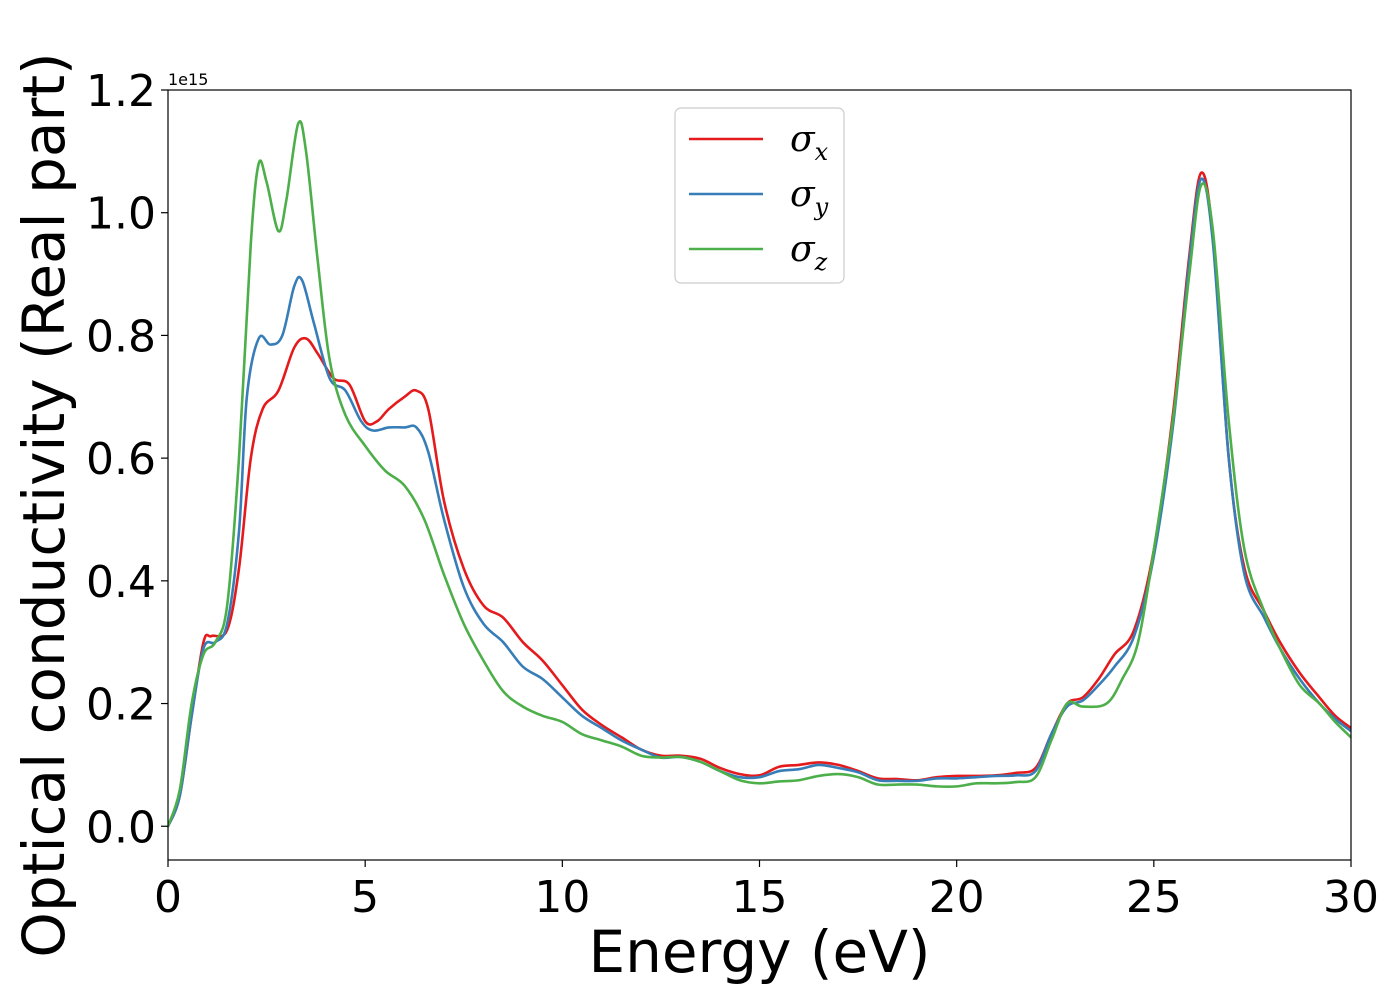 The height and width of the screenshot is (1005, 1400). Describe the element at coordinates (121, 214) in the screenshot. I see `y-tick-label: 1.0` at that location.